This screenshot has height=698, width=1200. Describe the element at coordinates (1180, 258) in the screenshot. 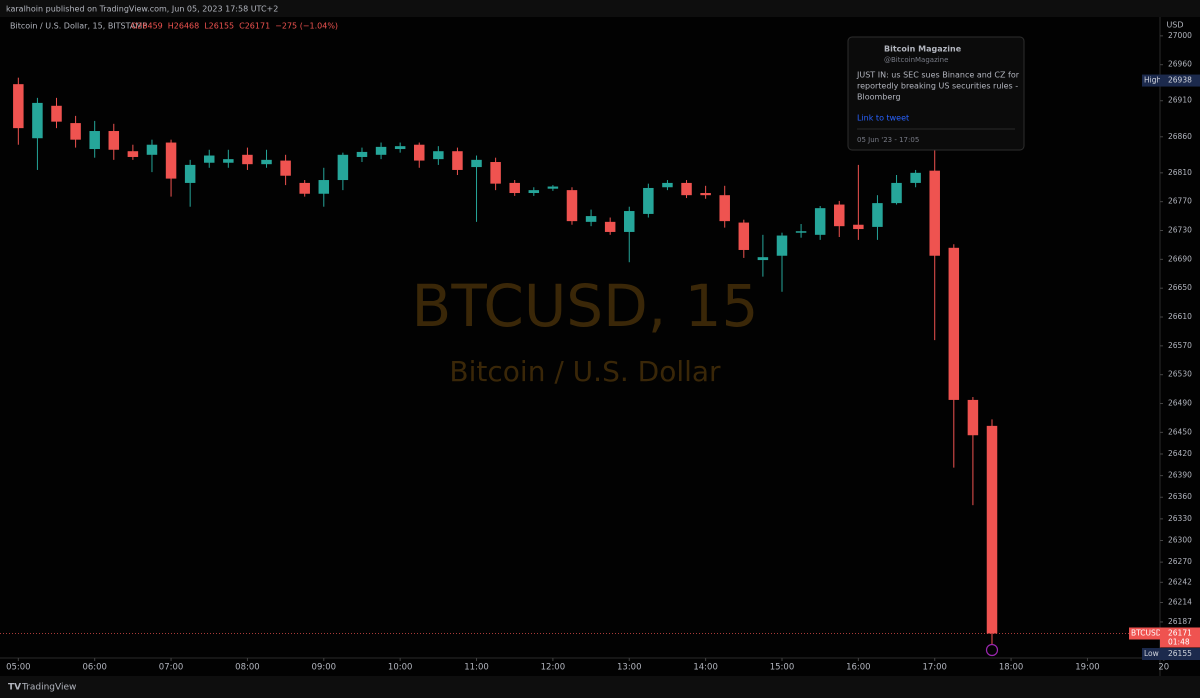

I see `y-tick-label: 26690` at that location.